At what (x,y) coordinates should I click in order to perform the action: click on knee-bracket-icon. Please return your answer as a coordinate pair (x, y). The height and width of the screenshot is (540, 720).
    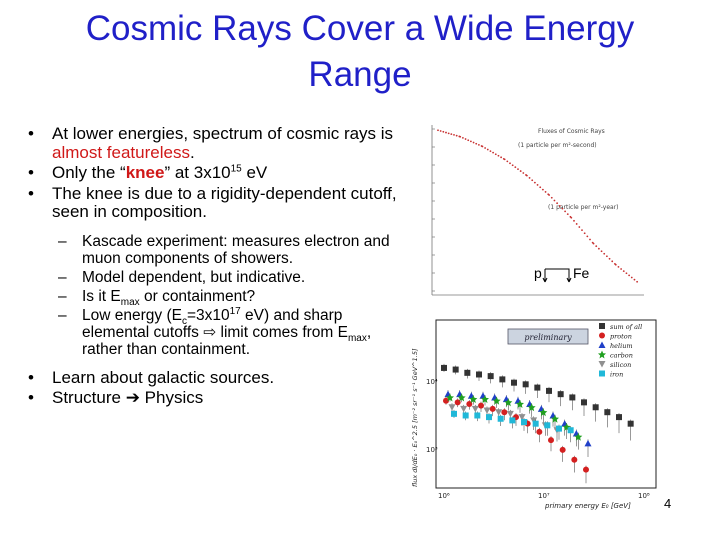
    Looking at the image, I should click on (557, 275).